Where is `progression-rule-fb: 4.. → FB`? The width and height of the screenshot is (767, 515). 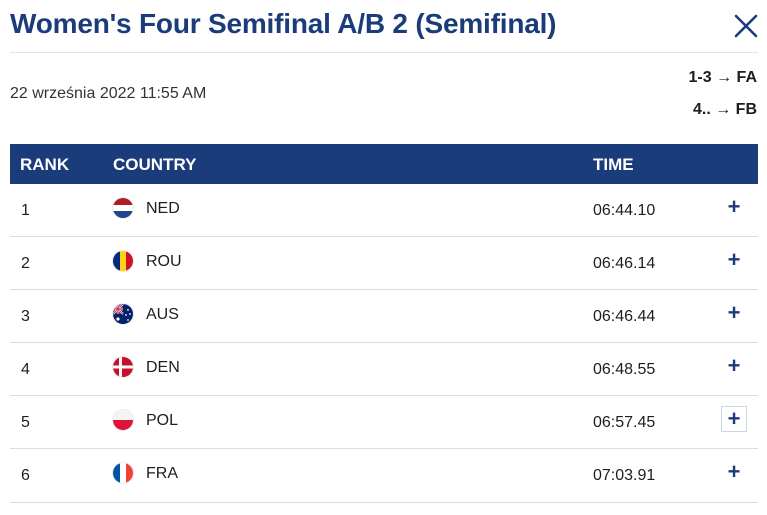
progression-rule-fb: 4.. → FB is located at coordinates (724, 109).